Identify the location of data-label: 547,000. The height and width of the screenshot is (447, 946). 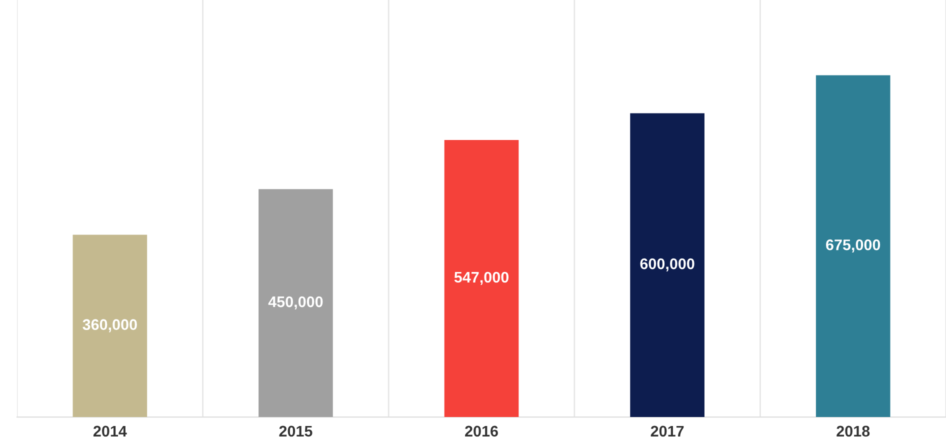
(481, 278).